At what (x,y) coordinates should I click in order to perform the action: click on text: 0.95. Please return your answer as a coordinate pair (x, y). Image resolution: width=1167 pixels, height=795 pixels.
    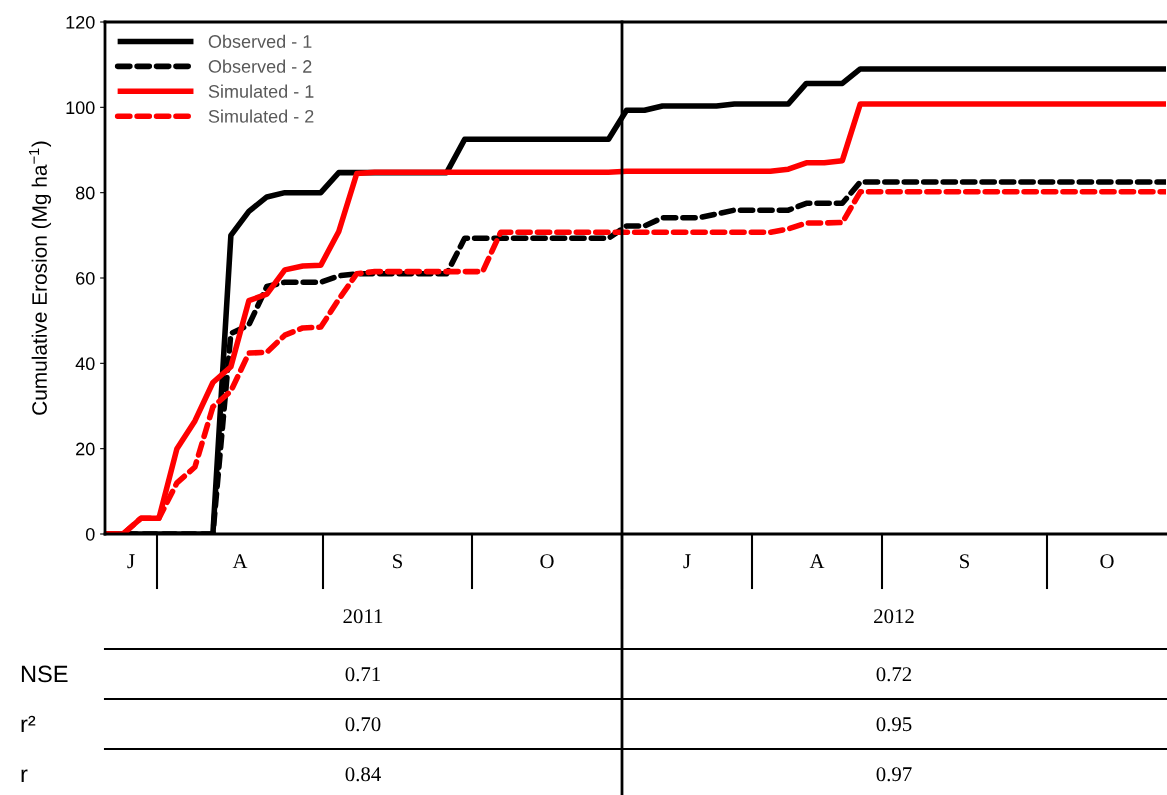
    Looking at the image, I should click on (894, 724).